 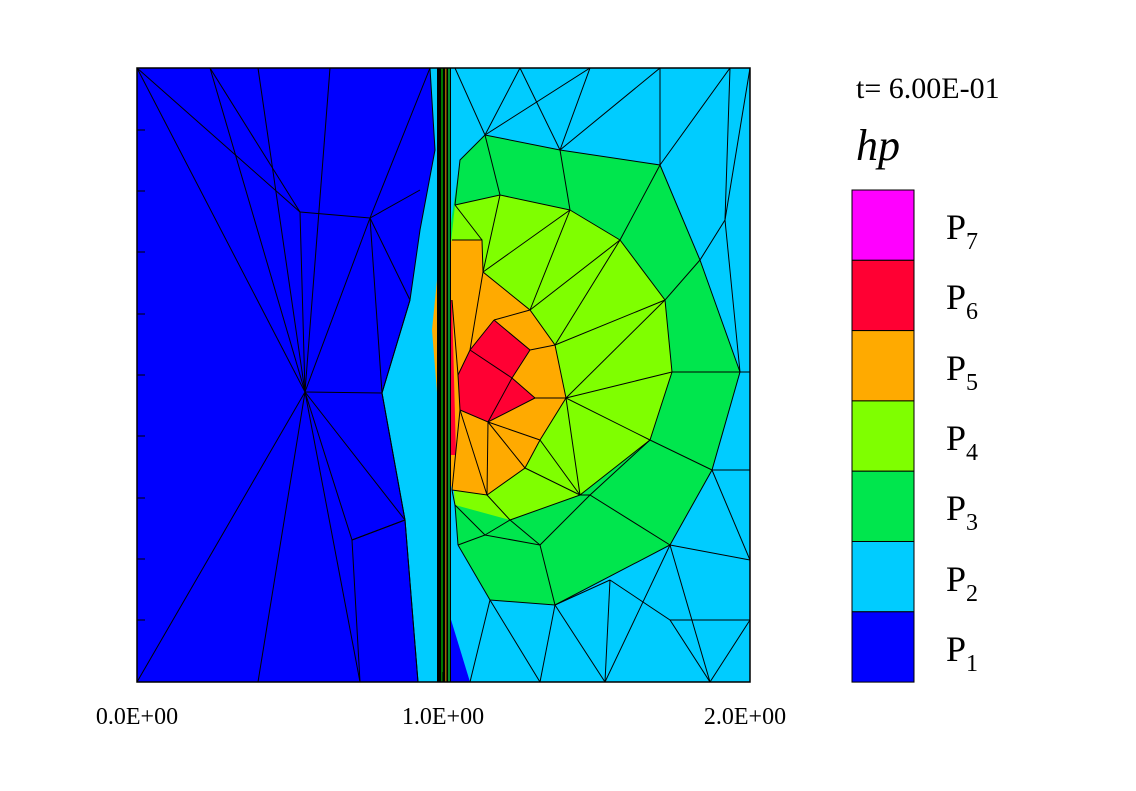 I want to click on x-tick-label-2: 2.0E+00, so click(x=745, y=717).